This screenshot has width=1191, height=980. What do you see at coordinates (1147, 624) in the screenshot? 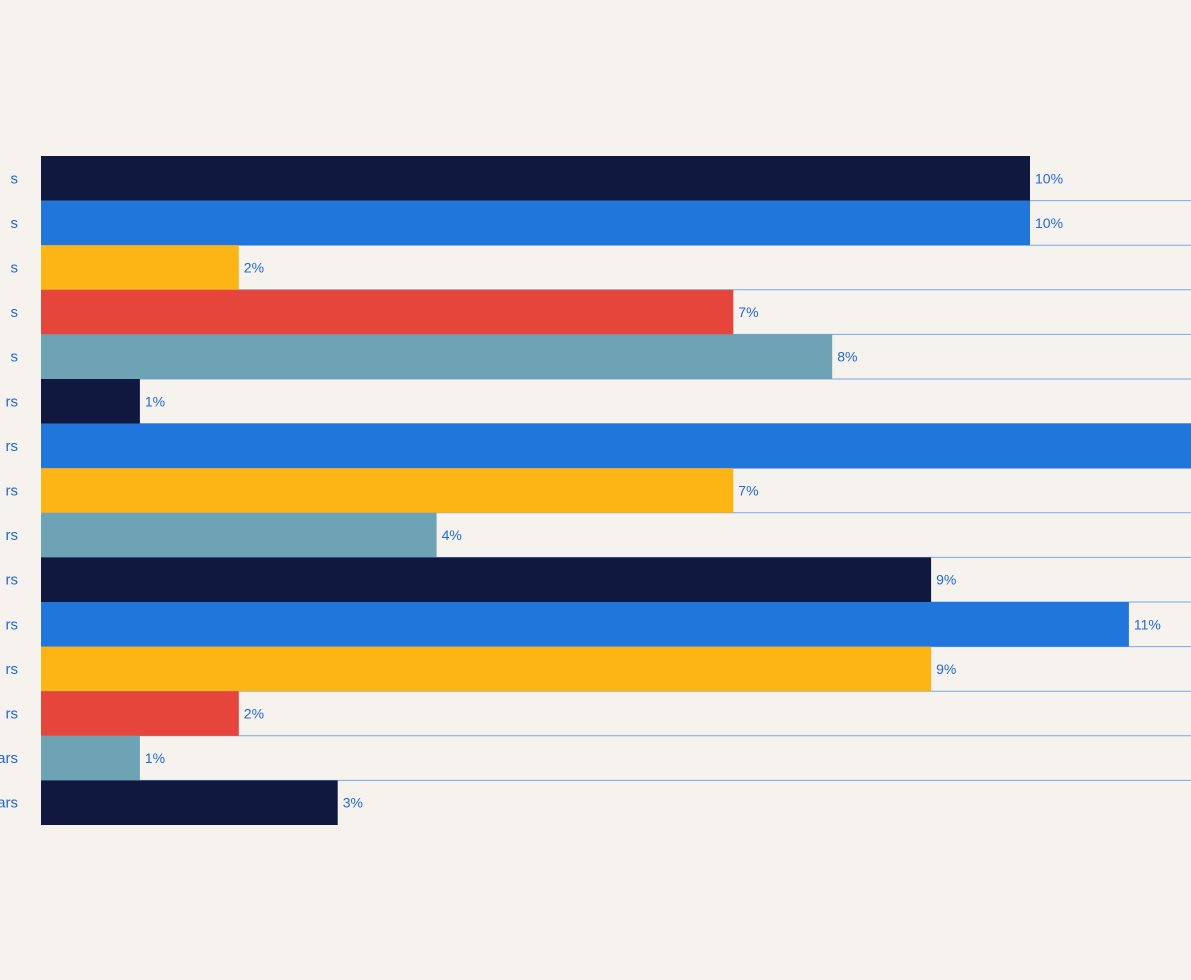
I see `value-label: 11%` at bounding box center [1147, 624].